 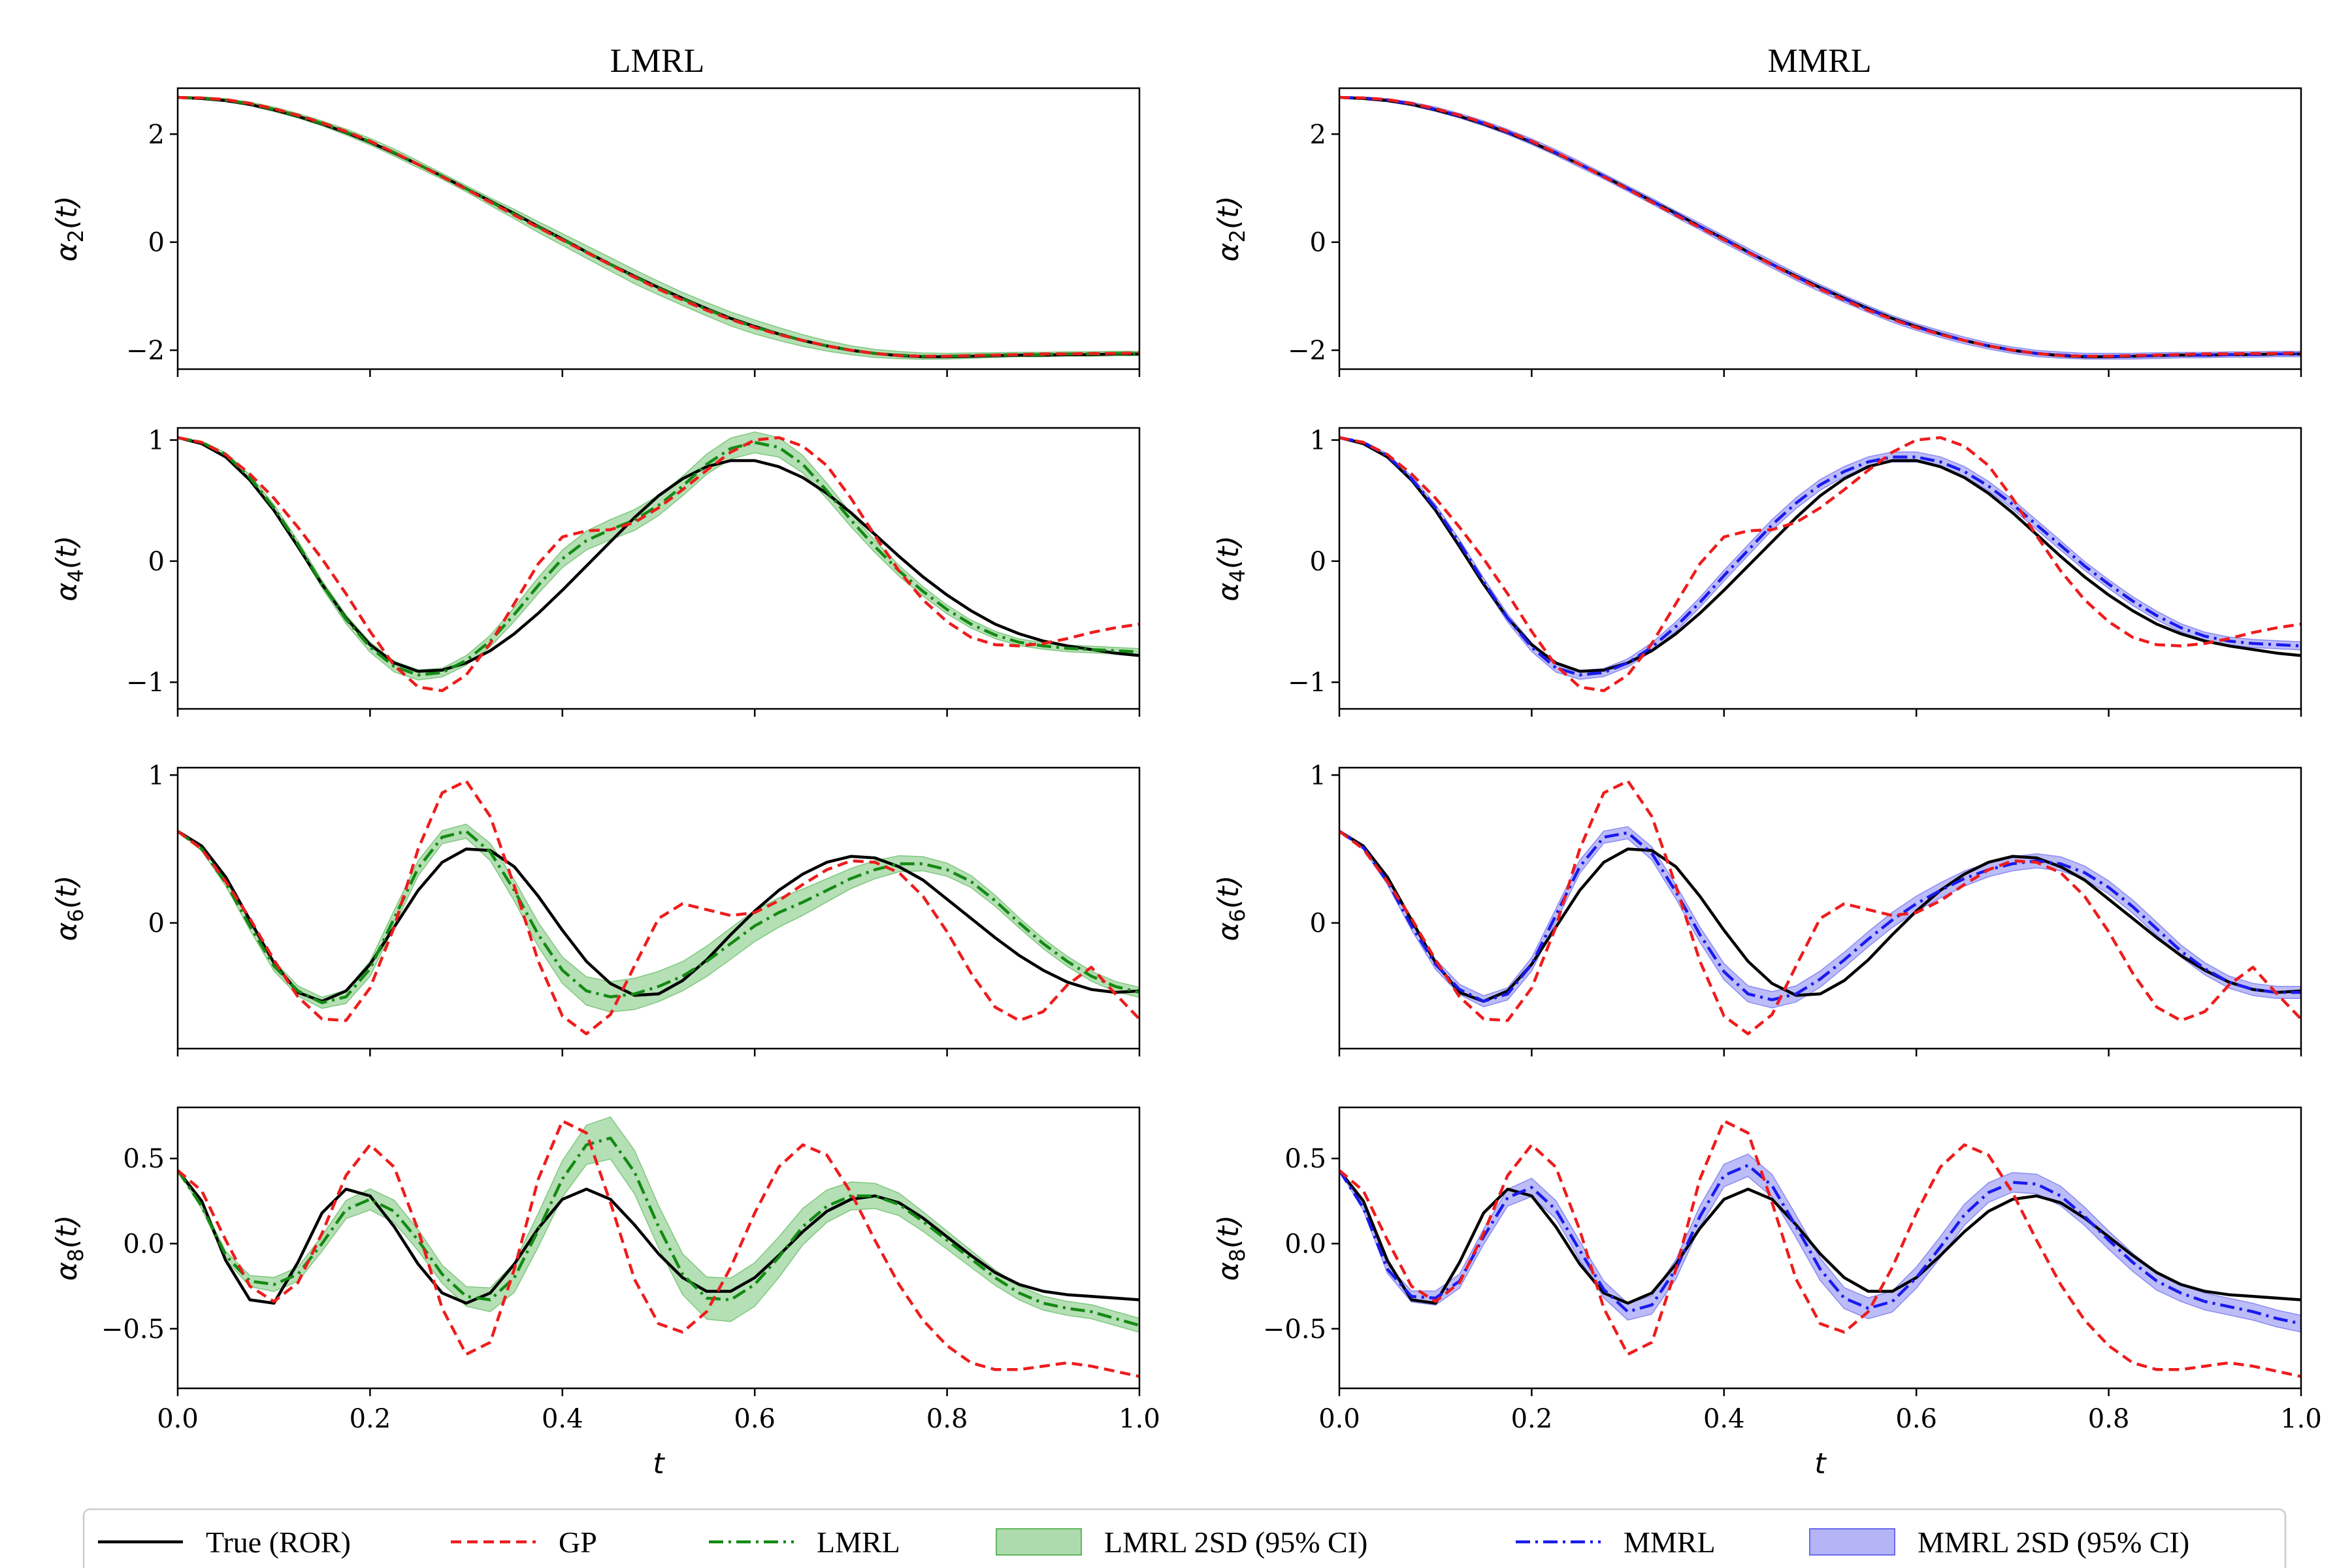 I want to click on panel-mmrl-row-4: 0.5 0.0 −0.5 0.0 0.2 0.4 0.6 0.8 1.0 α8(t) t, so click(x=1767, y=1293).